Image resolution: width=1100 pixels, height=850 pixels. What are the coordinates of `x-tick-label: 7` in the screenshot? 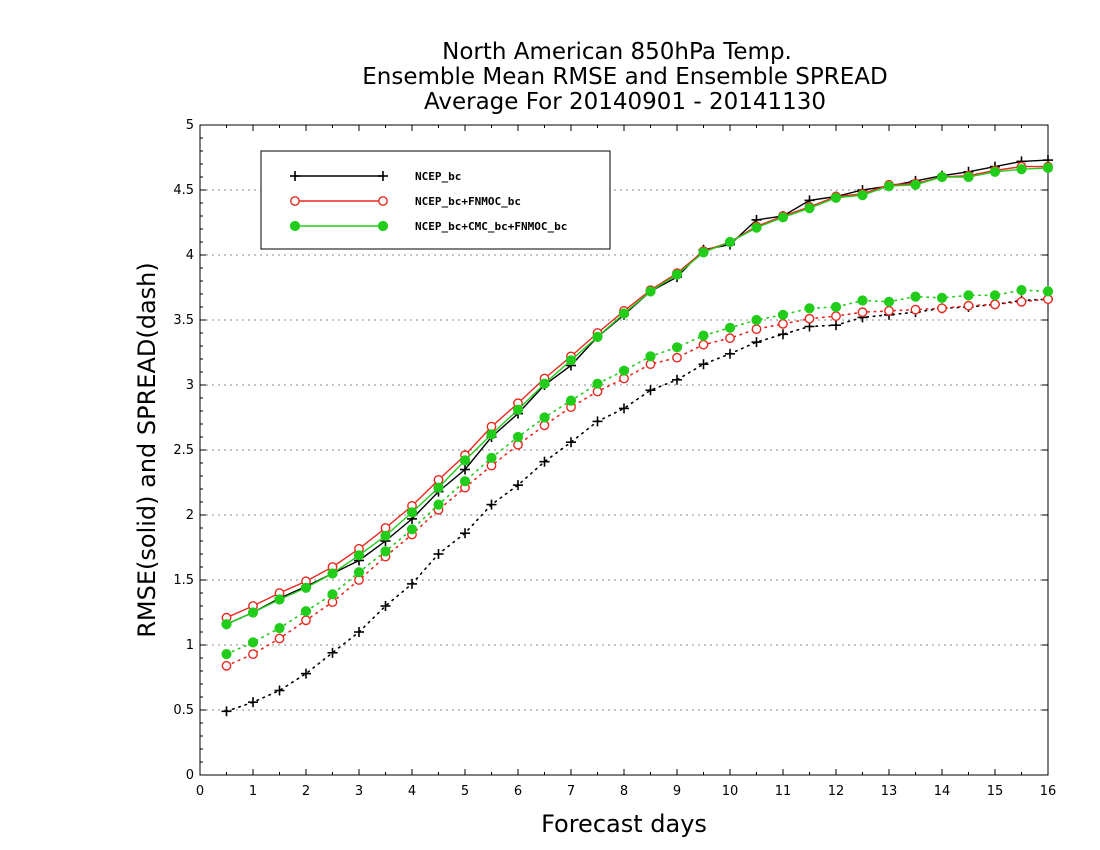 It's located at (571, 791).